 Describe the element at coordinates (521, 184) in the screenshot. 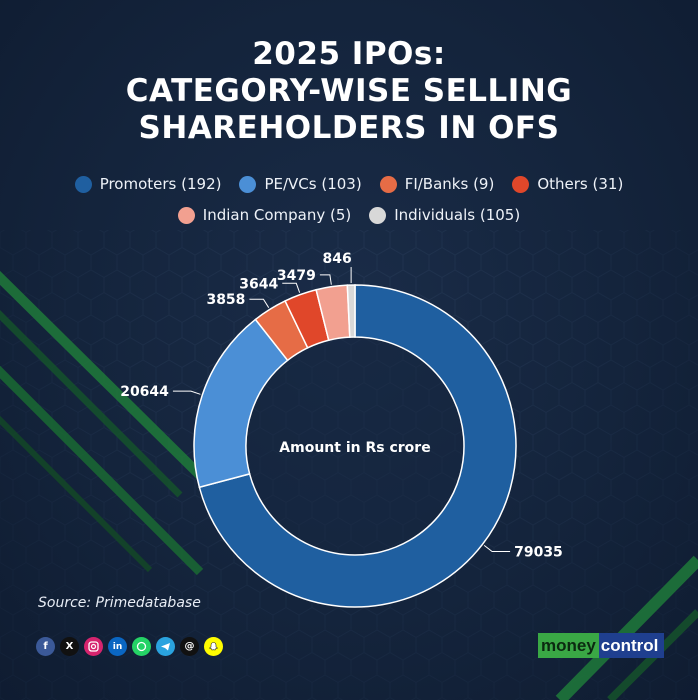

I see `legend-swatch-others` at that location.